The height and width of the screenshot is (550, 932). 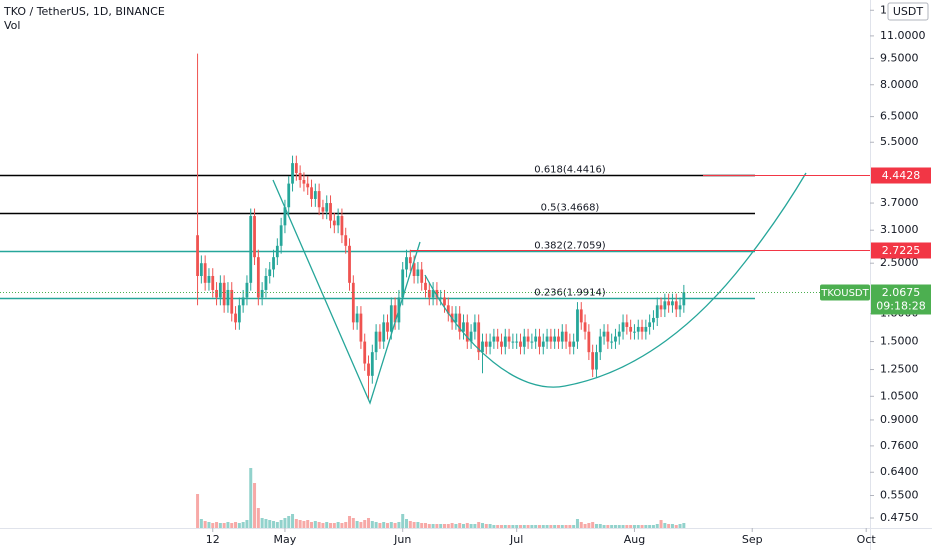 I want to click on y-tick-label: 0.4750, so click(x=899, y=517).